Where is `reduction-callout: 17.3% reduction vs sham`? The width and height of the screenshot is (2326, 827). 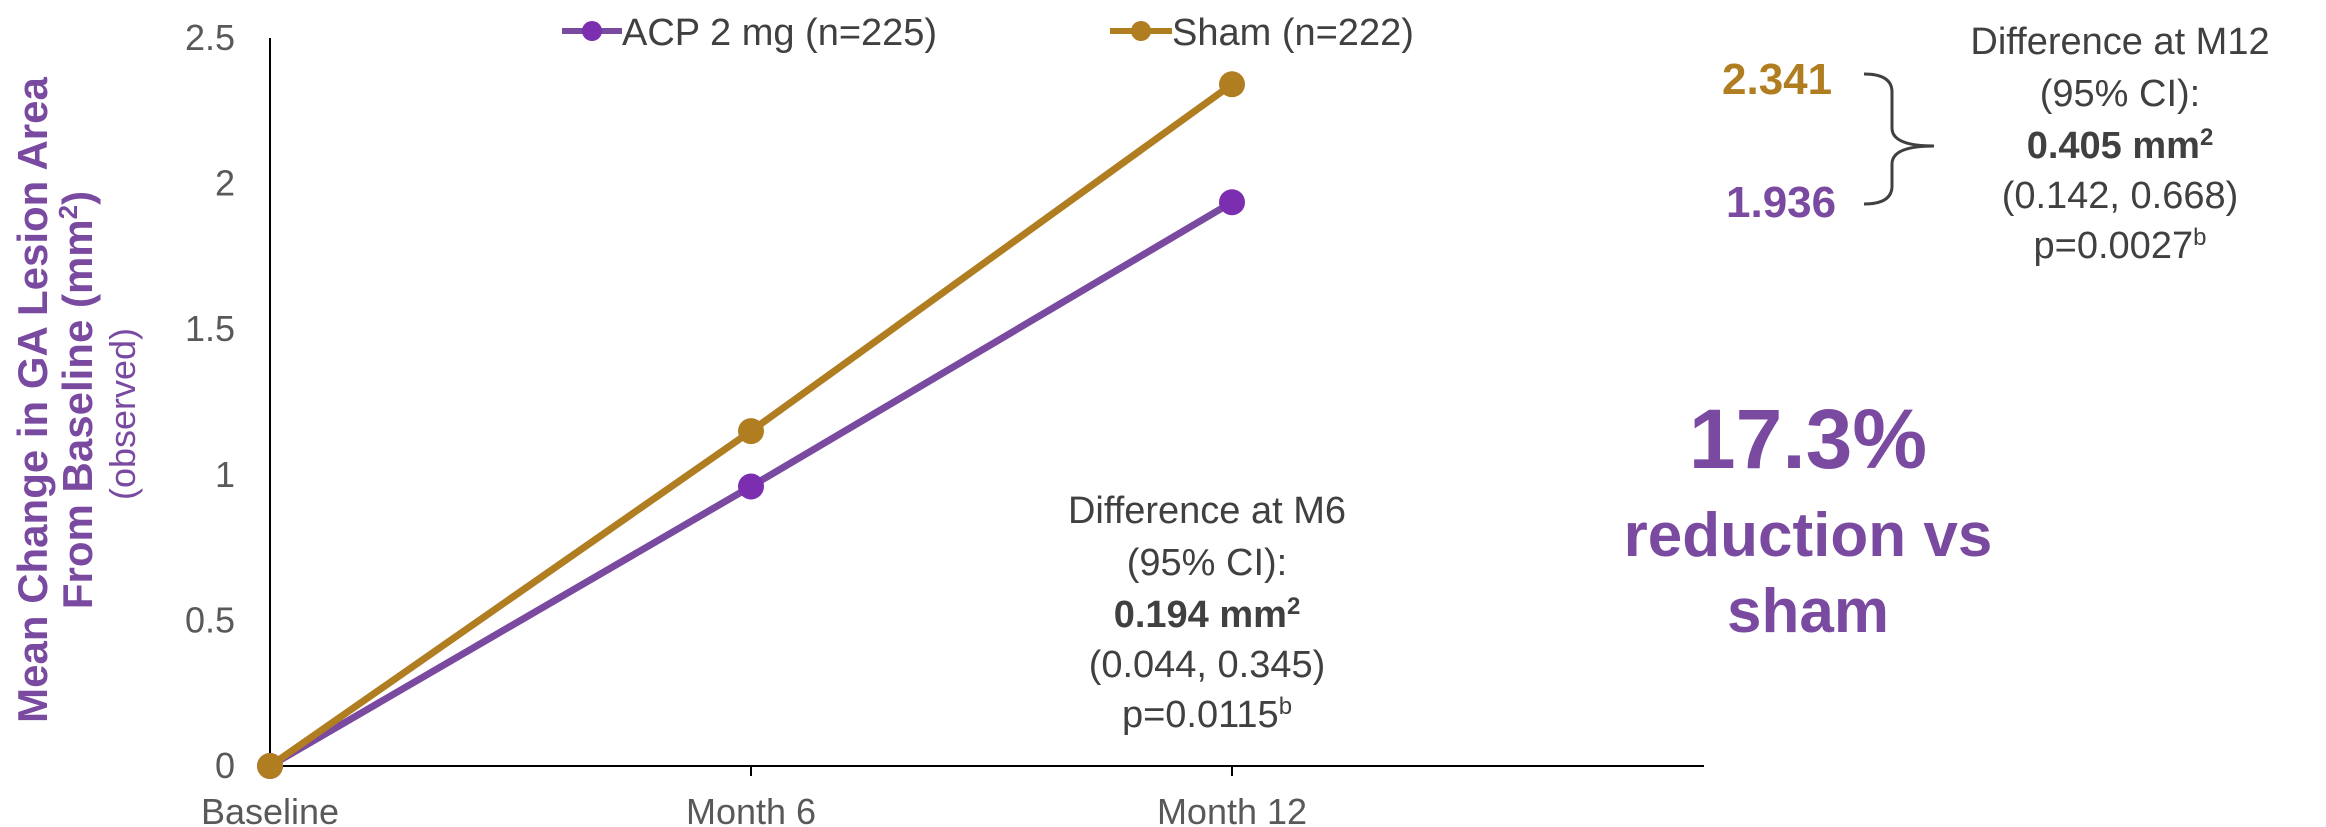 reduction-callout: 17.3% reduction vs sham is located at coordinates (1808, 519).